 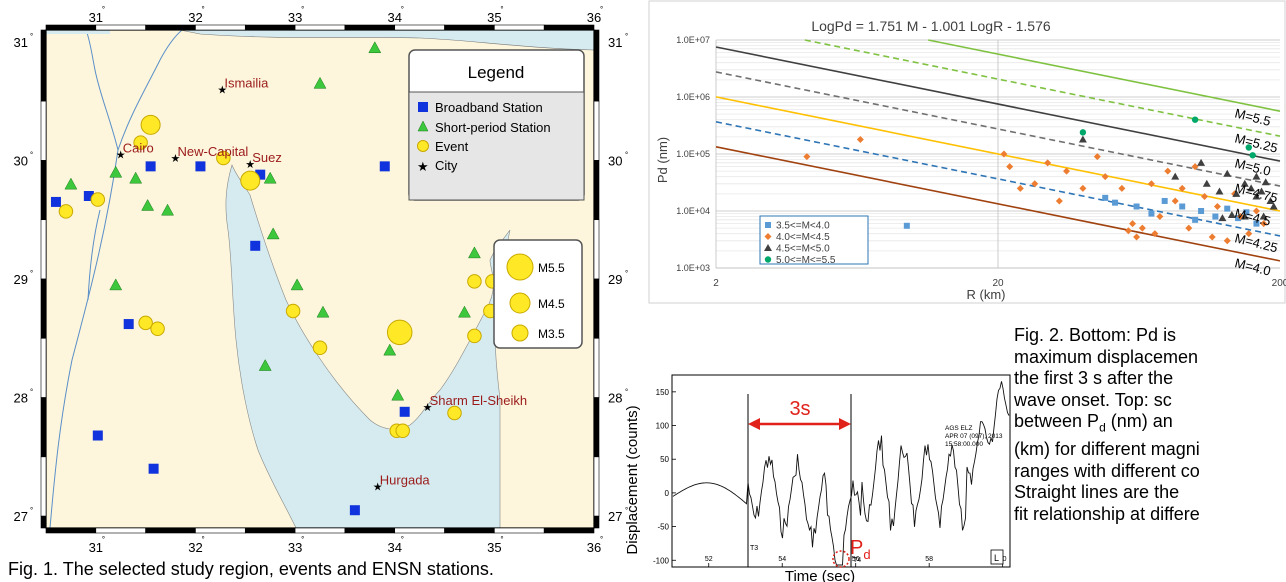 What do you see at coordinates (222, 90) in the screenshot?
I see `city-star-icon: ★` at bounding box center [222, 90].